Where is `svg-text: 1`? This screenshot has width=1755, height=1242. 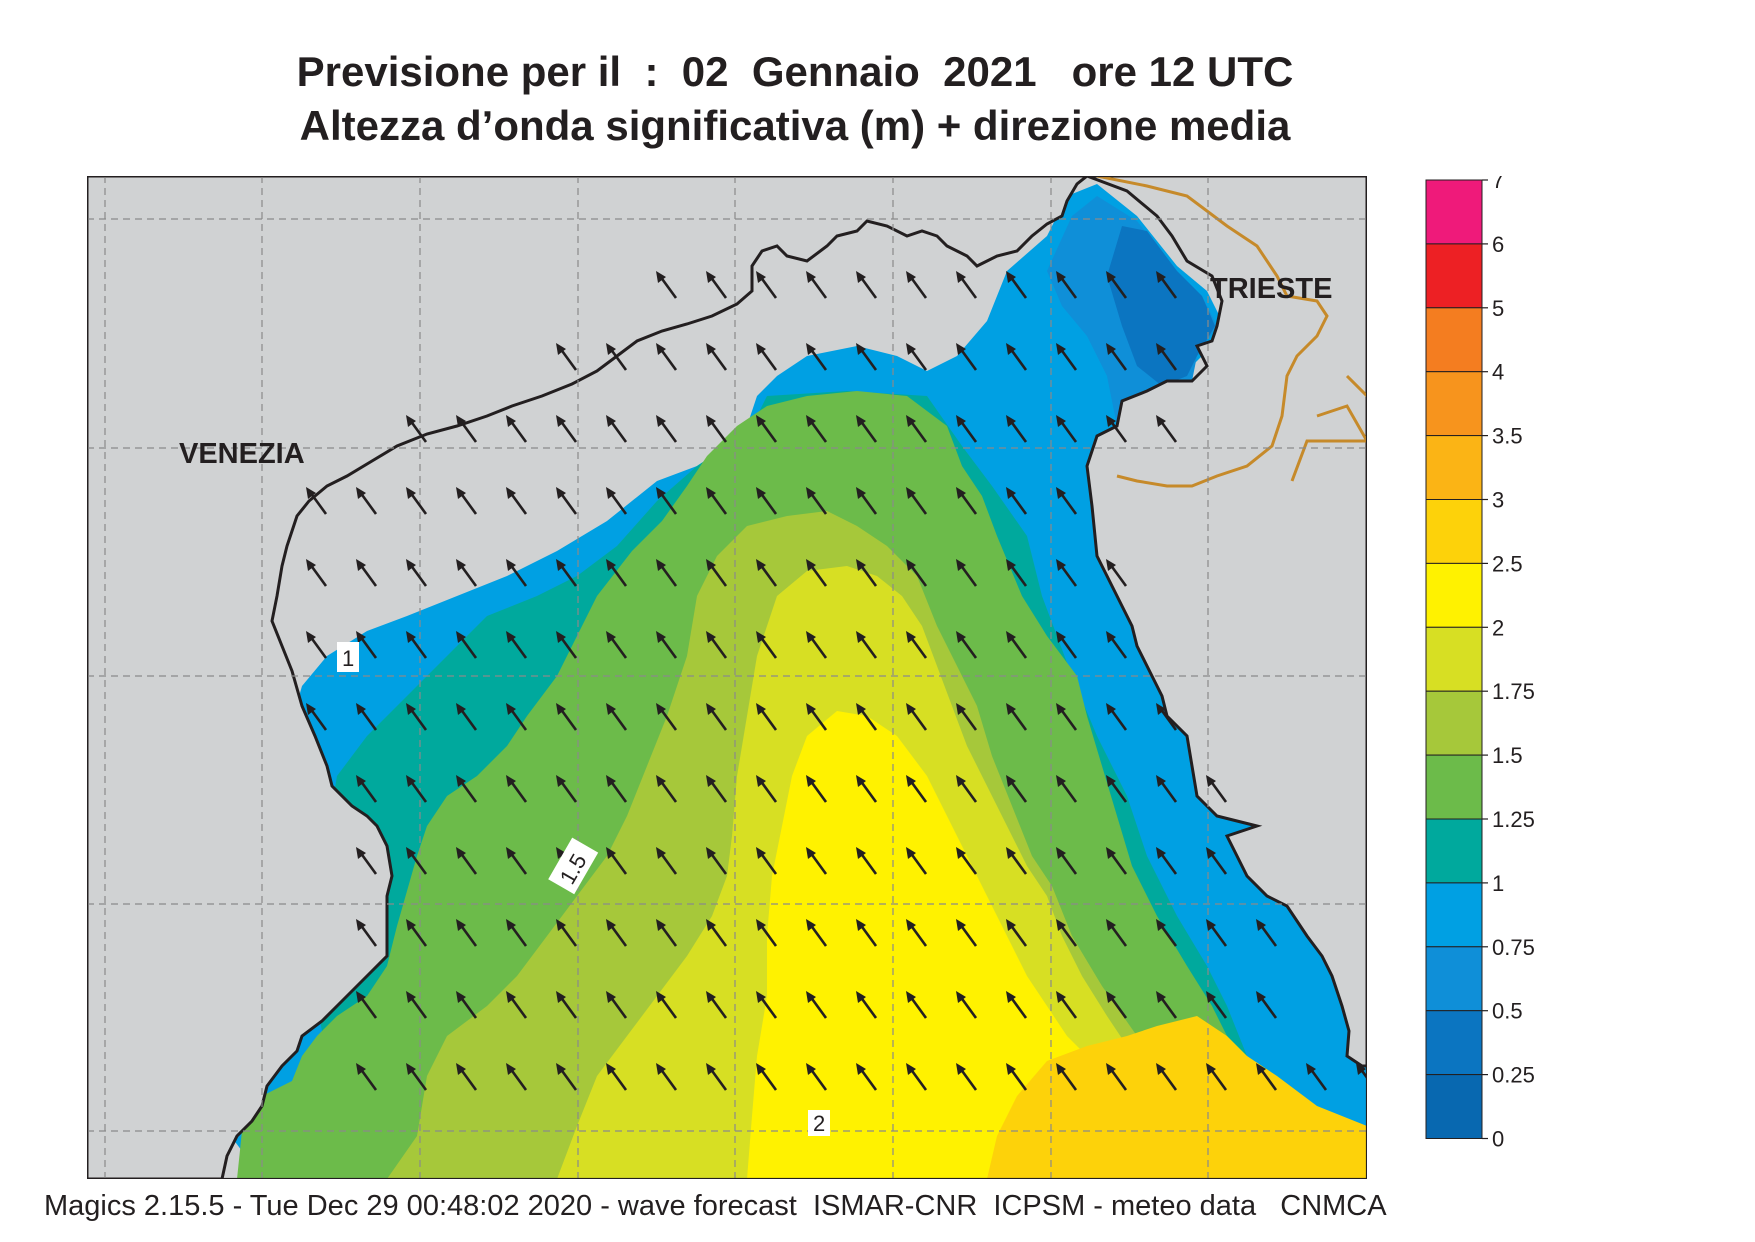
svg-text: 1 is located at coordinates (348, 658).